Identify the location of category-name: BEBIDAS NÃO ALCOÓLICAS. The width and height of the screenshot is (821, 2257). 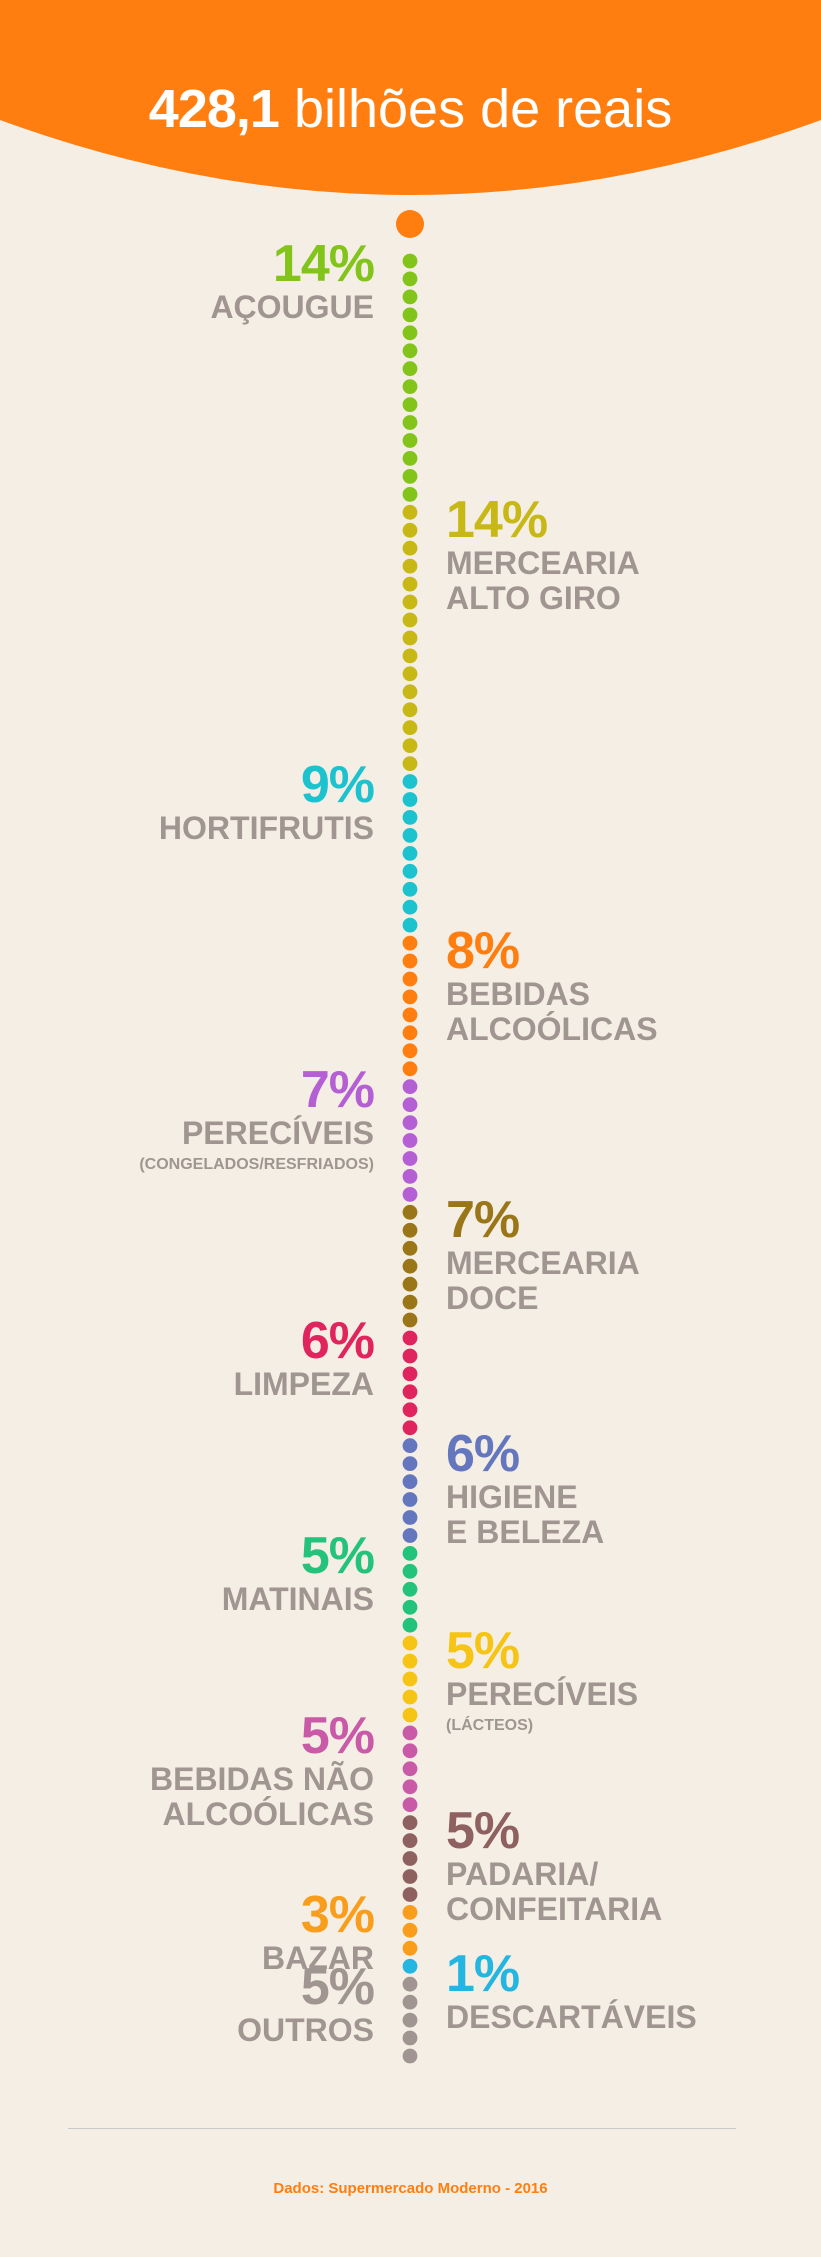
(261, 1796).